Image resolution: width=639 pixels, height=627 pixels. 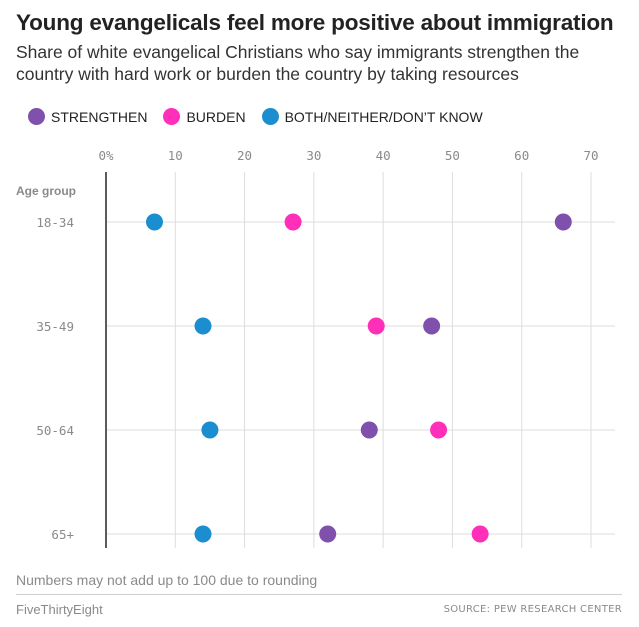 I want to click on category-label: 35-49, so click(x=55, y=326).